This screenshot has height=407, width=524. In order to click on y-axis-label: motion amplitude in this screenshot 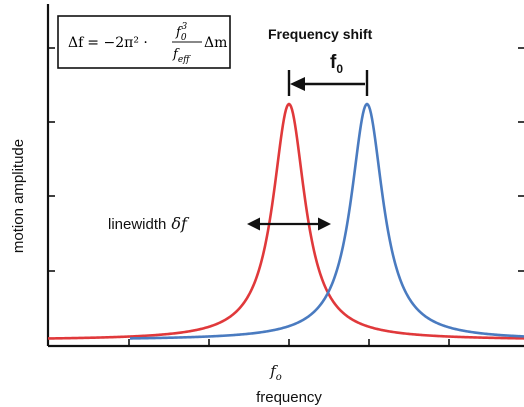, I will do `click(18, 196)`.